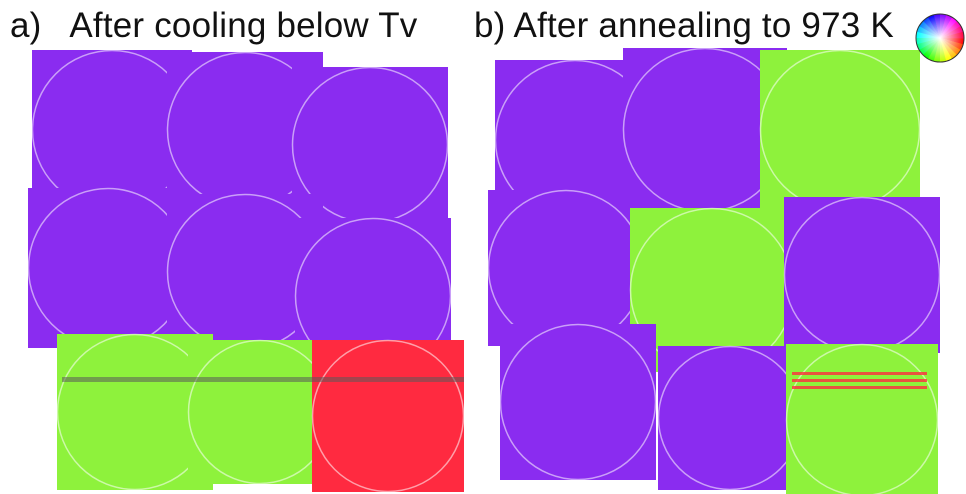 This screenshot has height=494, width=966. Describe the element at coordinates (703, 25) in the screenshot. I see `panel-b-caption: After annealing to 973 K` at that location.